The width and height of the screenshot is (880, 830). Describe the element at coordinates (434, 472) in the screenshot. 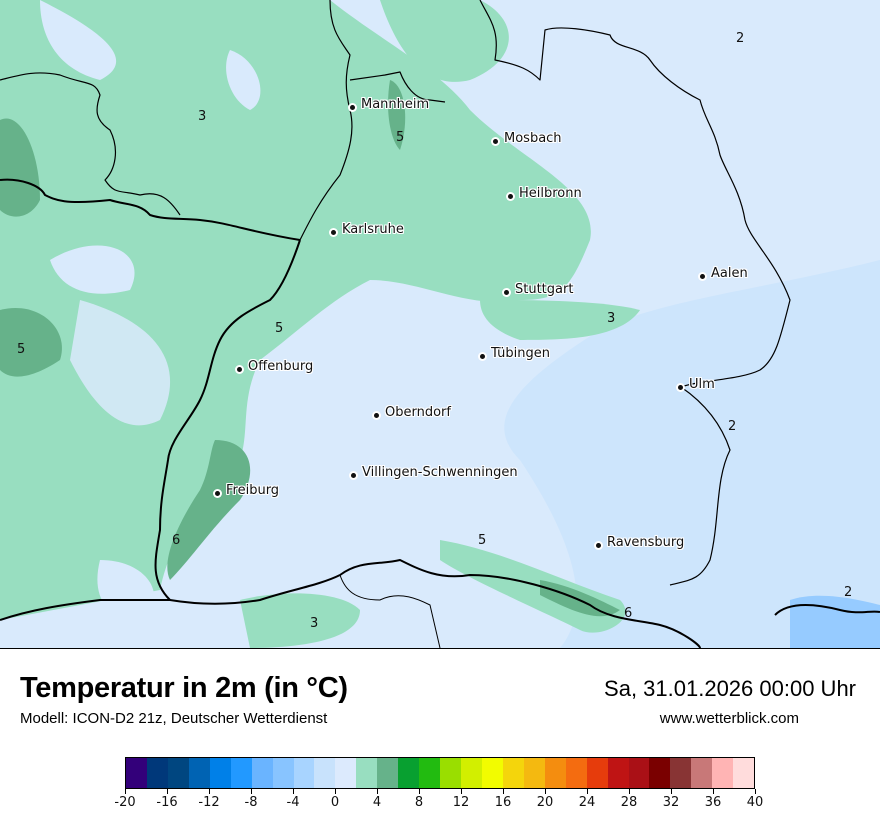

I see `city-label: Villingen-Schwenningen` at that location.